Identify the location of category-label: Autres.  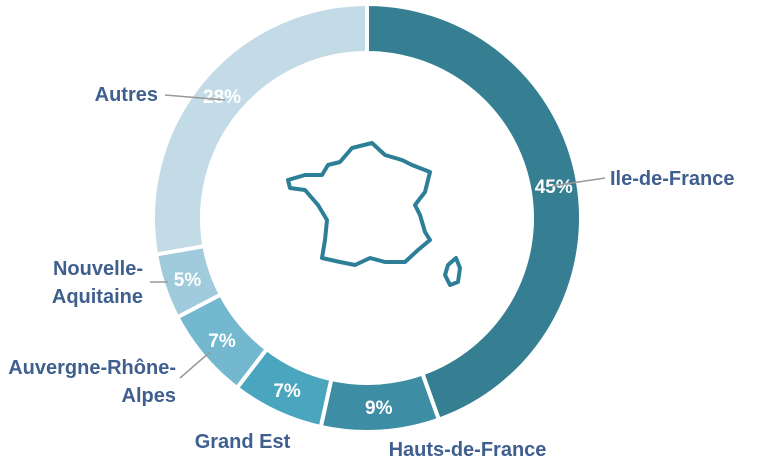
(126, 95).